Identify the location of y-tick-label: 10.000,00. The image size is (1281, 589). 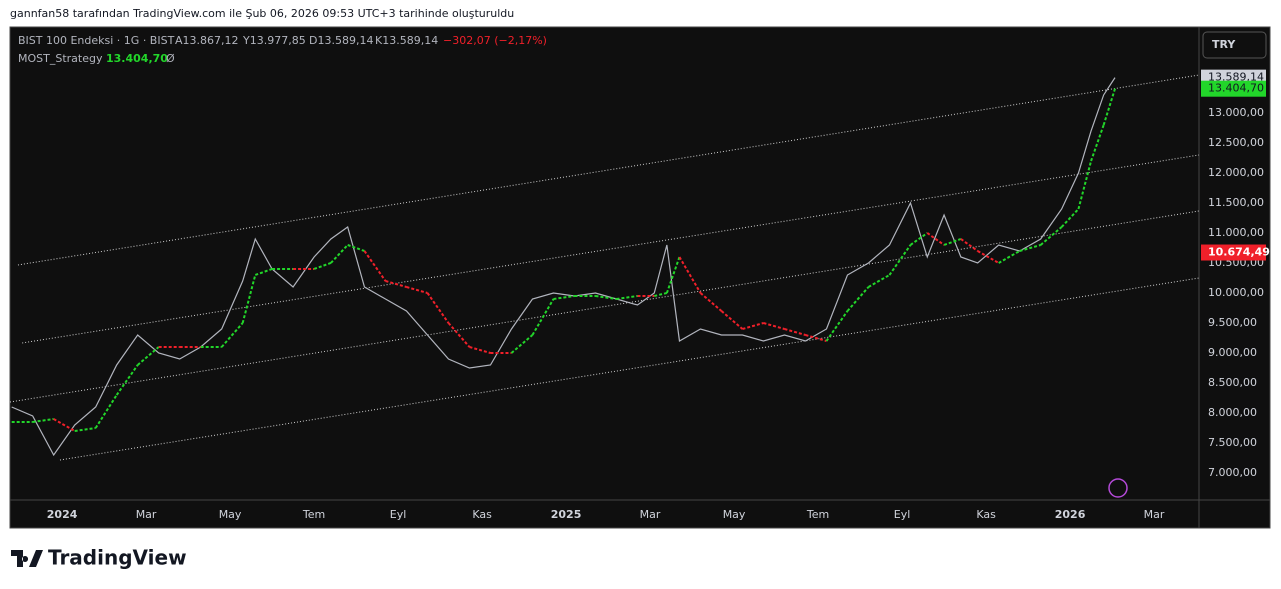
(1236, 292).